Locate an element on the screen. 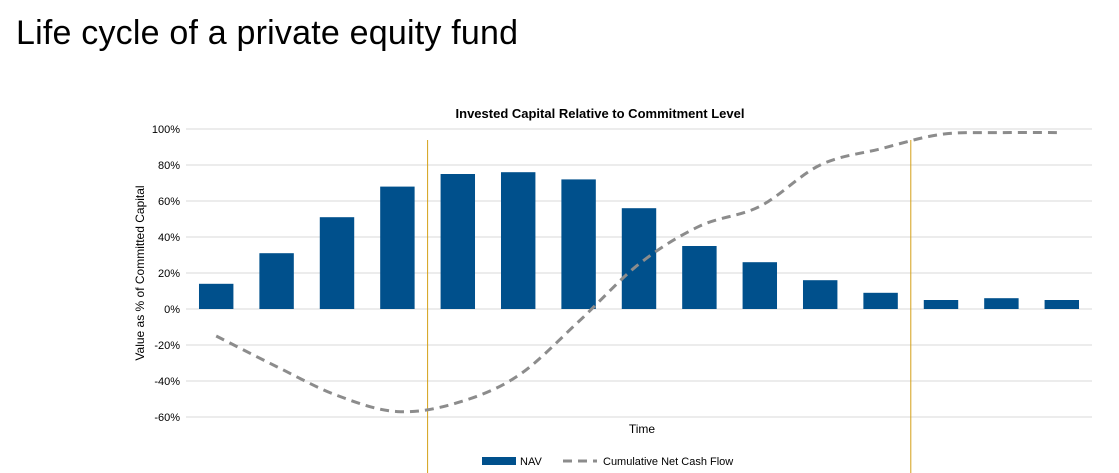 The width and height of the screenshot is (1119, 473). y-tick-label: 100% is located at coordinates (166, 130).